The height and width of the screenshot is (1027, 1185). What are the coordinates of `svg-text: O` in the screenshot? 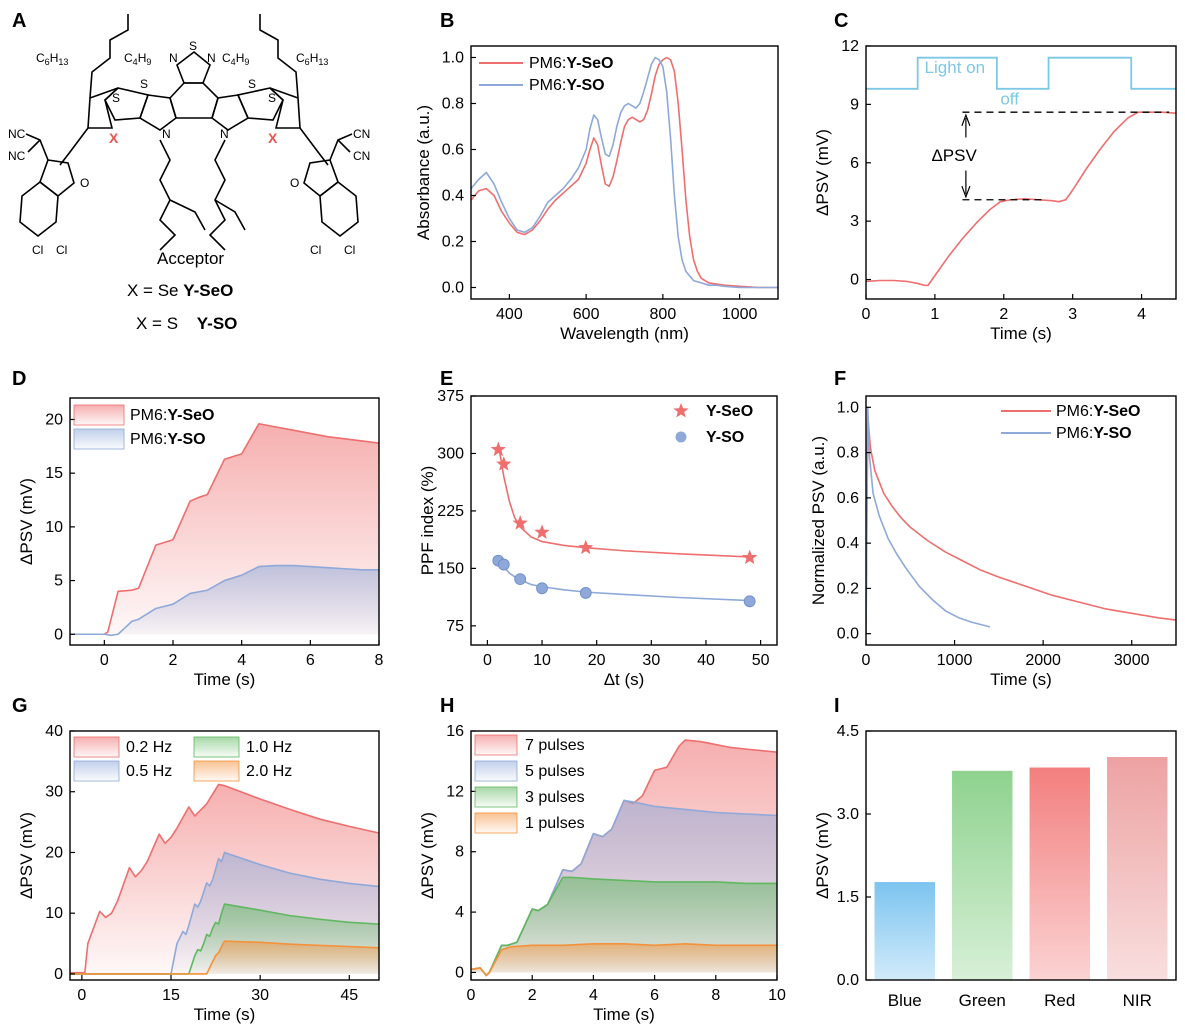 It's located at (84, 183).